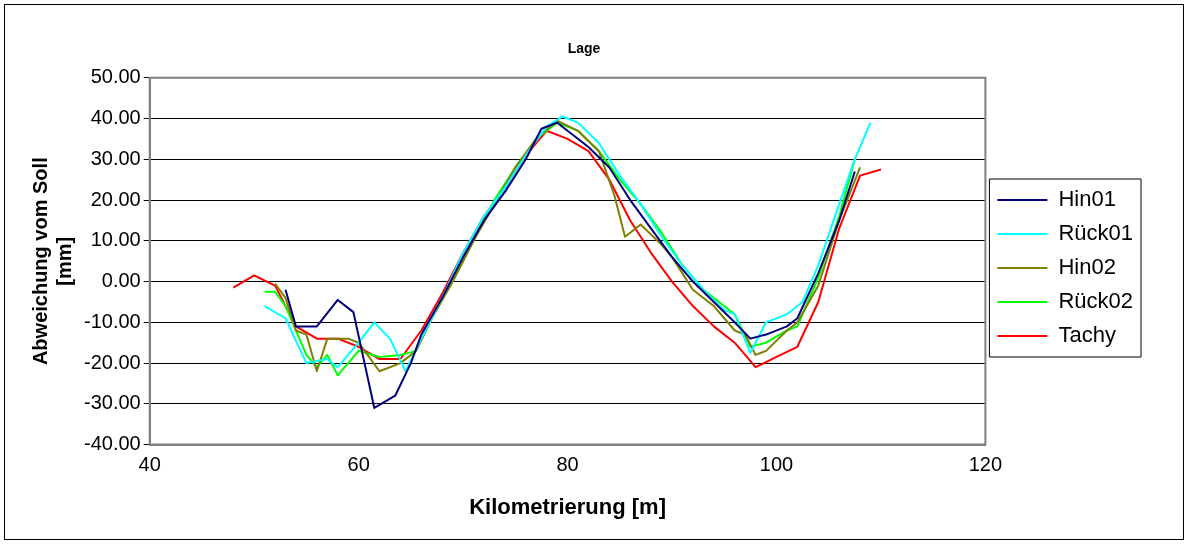 This screenshot has width=1190, height=544. What do you see at coordinates (149, 464) in the screenshot?
I see `x-tick-label: 40` at bounding box center [149, 464].